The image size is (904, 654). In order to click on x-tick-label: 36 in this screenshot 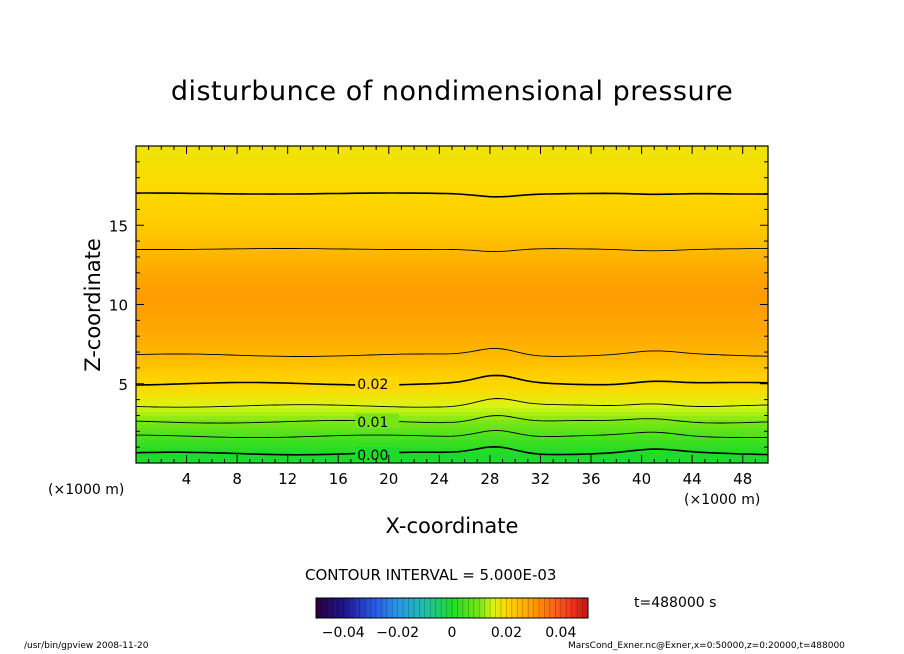, I will do `click(590, 479)`.